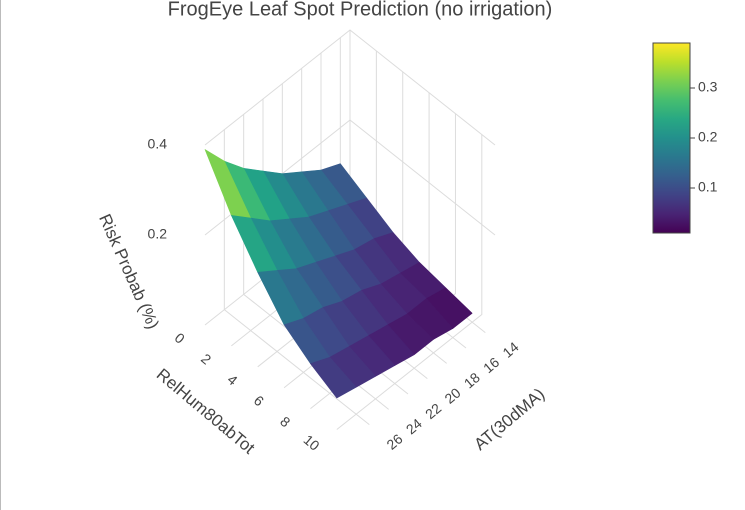  What do you see at coordinates (509, 419) in the screenshot?
I see `y-axis-title: AT(30dMA)` at bounding box center [509, 419].